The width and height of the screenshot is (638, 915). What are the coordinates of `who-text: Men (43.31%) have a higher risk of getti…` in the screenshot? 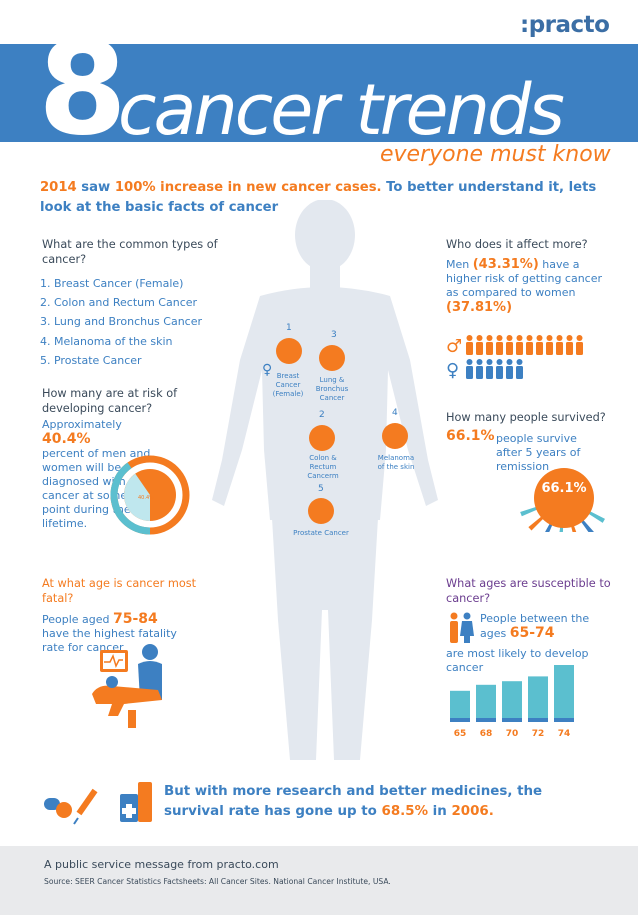 It's located at (531, 279).